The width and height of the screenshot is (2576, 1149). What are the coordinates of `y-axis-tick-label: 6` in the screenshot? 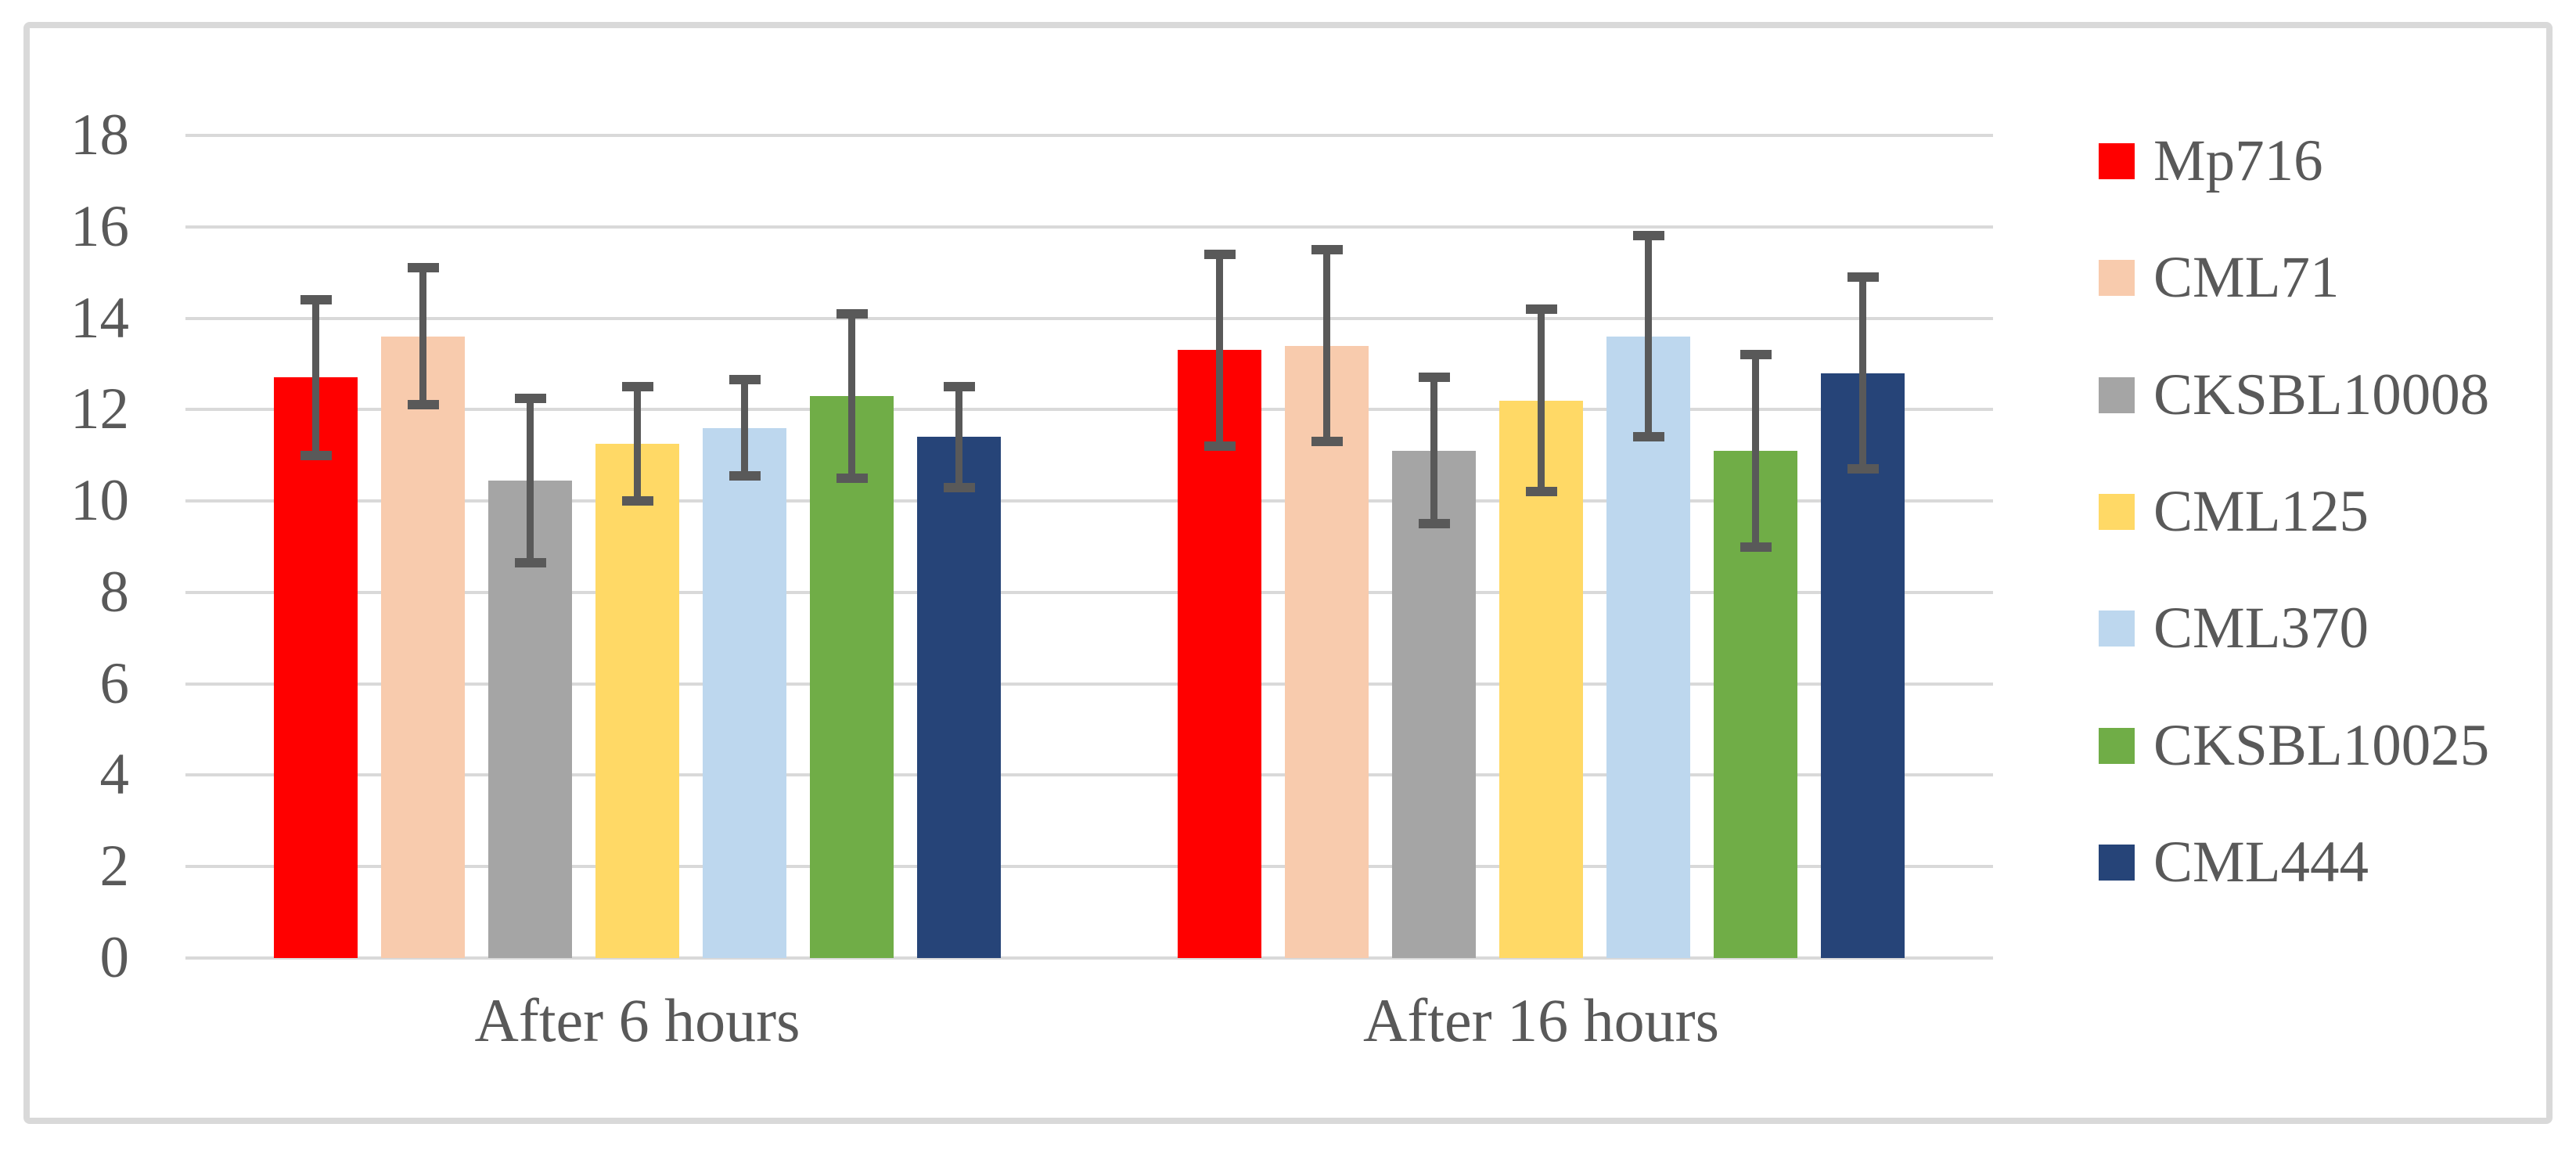 It's located at (114, 683).